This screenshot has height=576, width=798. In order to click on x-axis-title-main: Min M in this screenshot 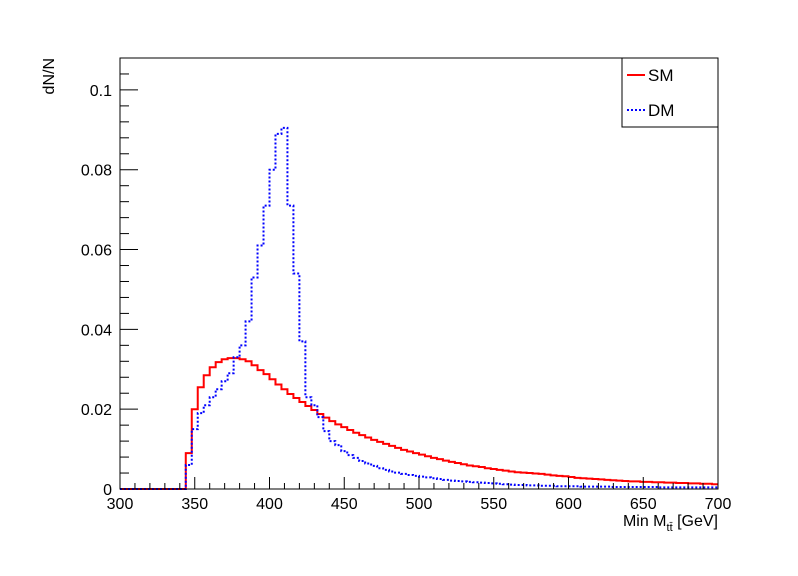, I will do `click(645, 521)`.